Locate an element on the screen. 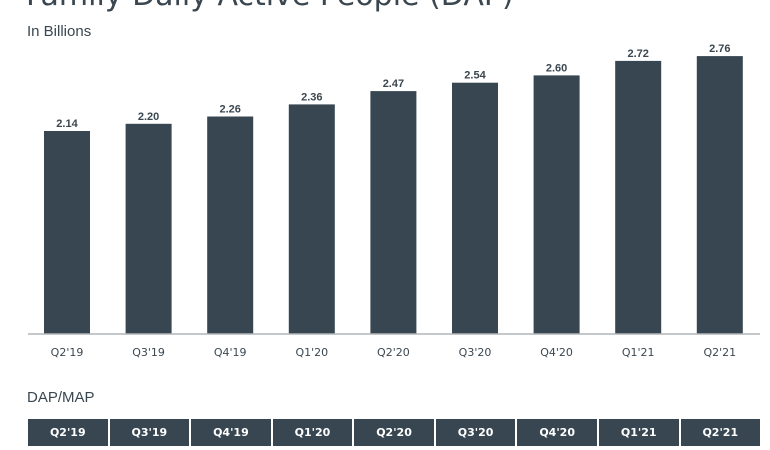 The height and width of the screenshot is (450, 770). dap-map-header-cell: Q2'20 is located at coordinates (394, 432).